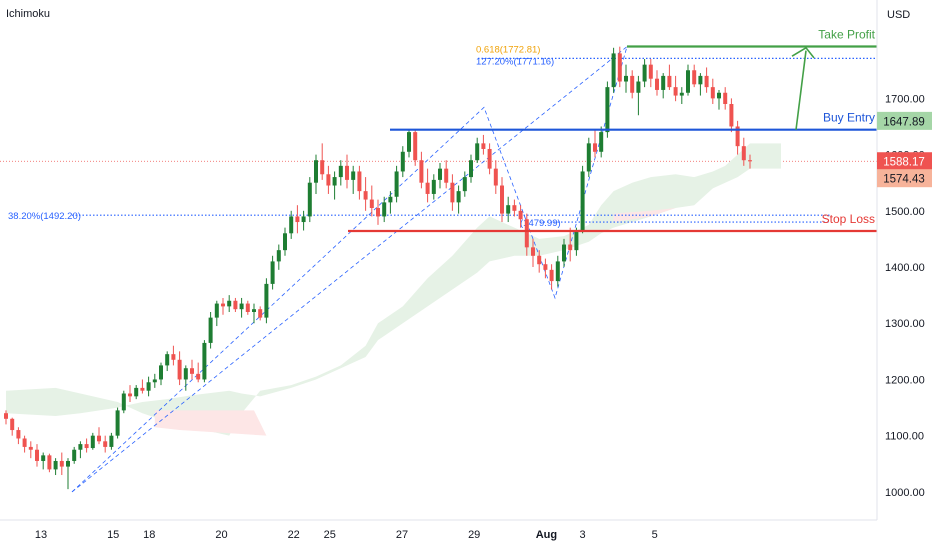  I want to click on level-annotation: Take Profit, so click(846, 34).